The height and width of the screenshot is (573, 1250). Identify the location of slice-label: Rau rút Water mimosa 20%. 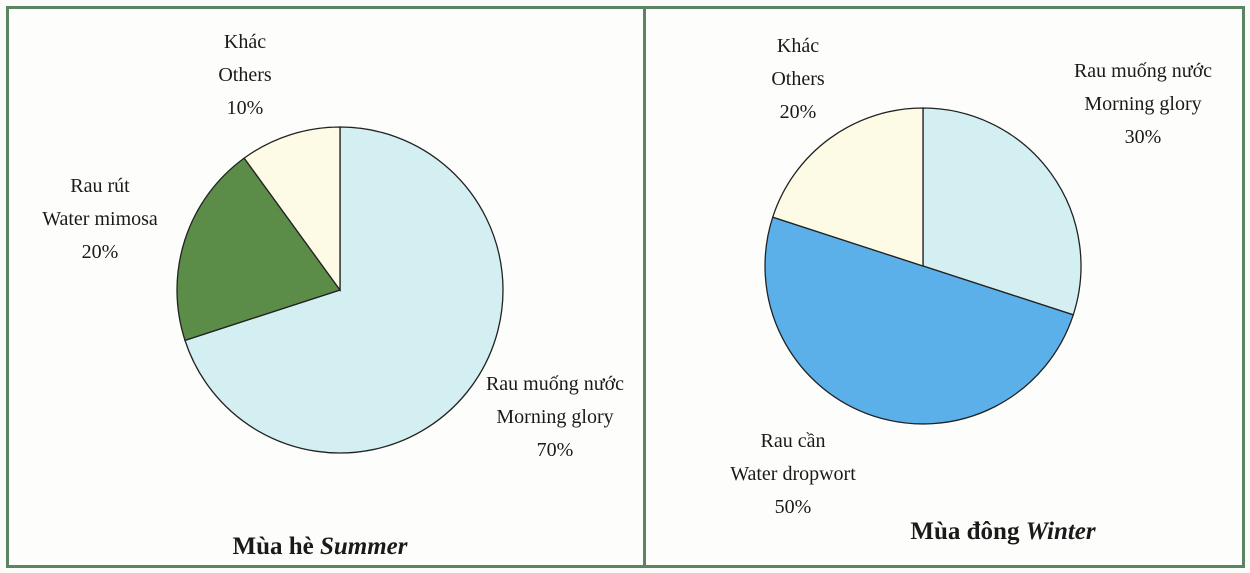
(100, 219).